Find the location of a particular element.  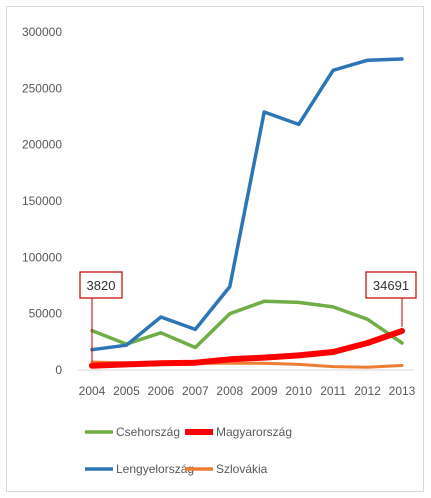

y-tick-label: 50000 is located at coordinates (46, 314).